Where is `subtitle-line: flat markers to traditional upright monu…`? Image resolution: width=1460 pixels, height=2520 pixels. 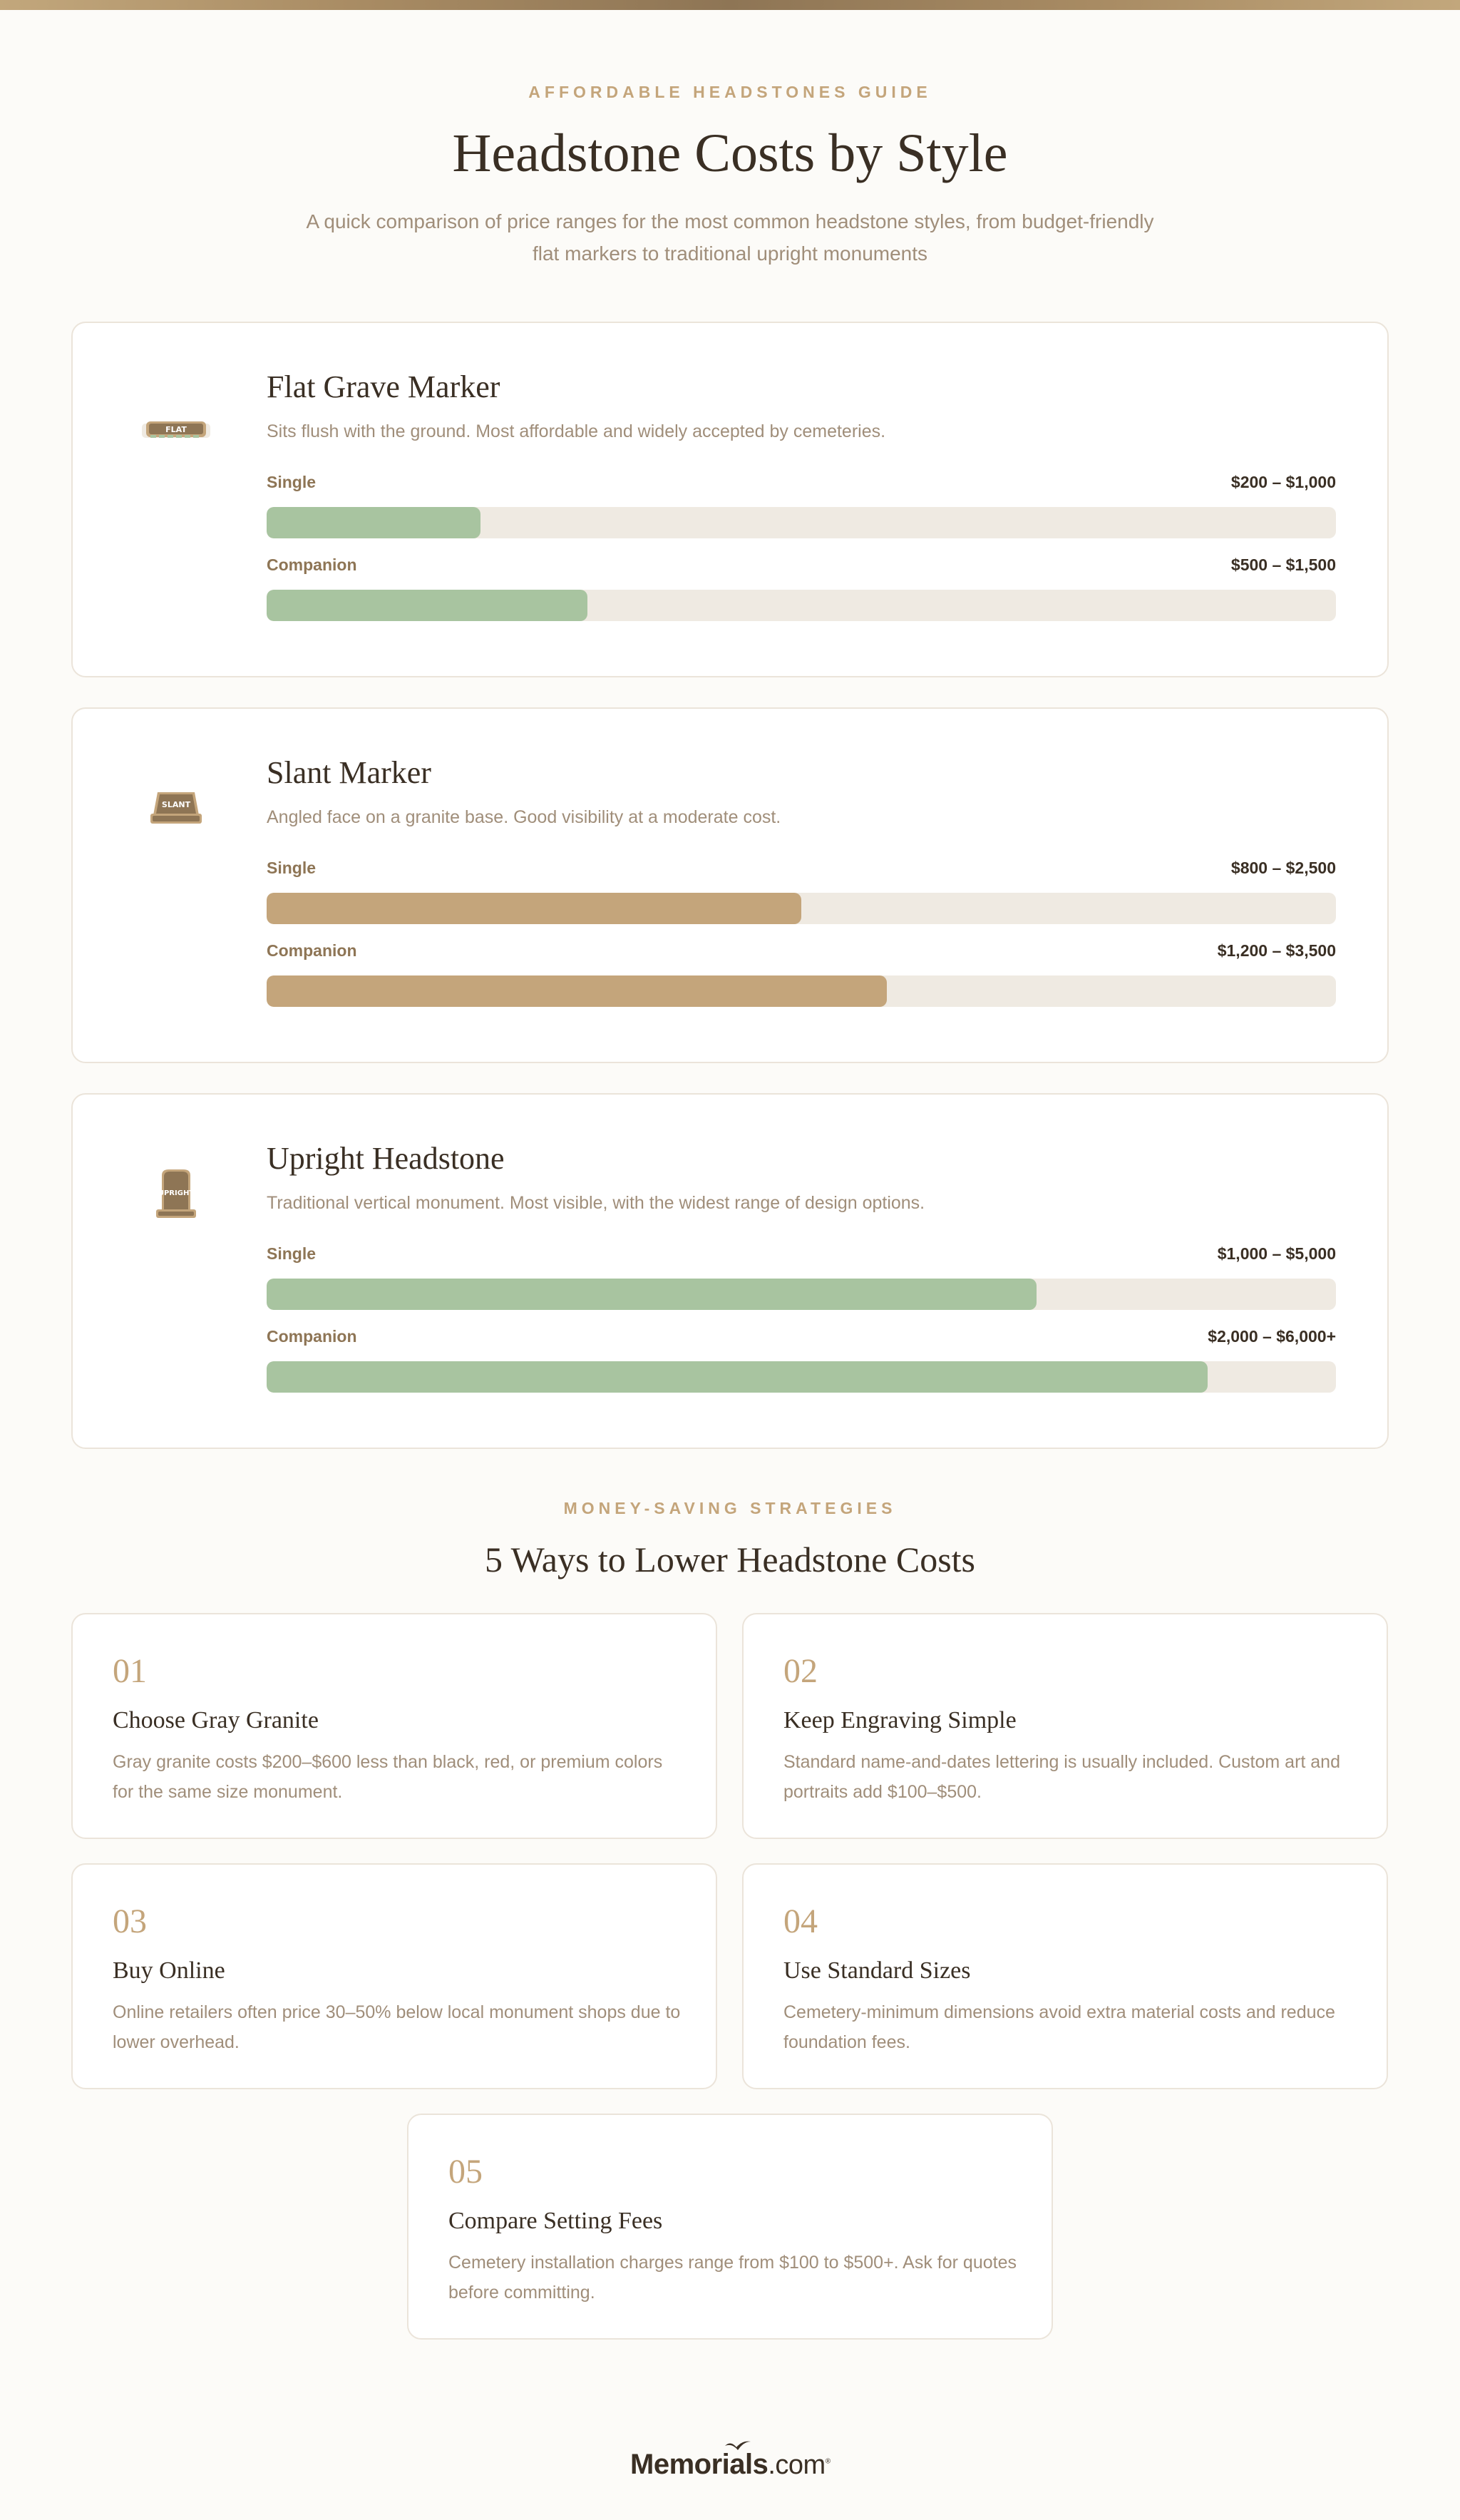 subtitle-line: flat markers to traditional upright monu… is located at coordinates (730, 253).